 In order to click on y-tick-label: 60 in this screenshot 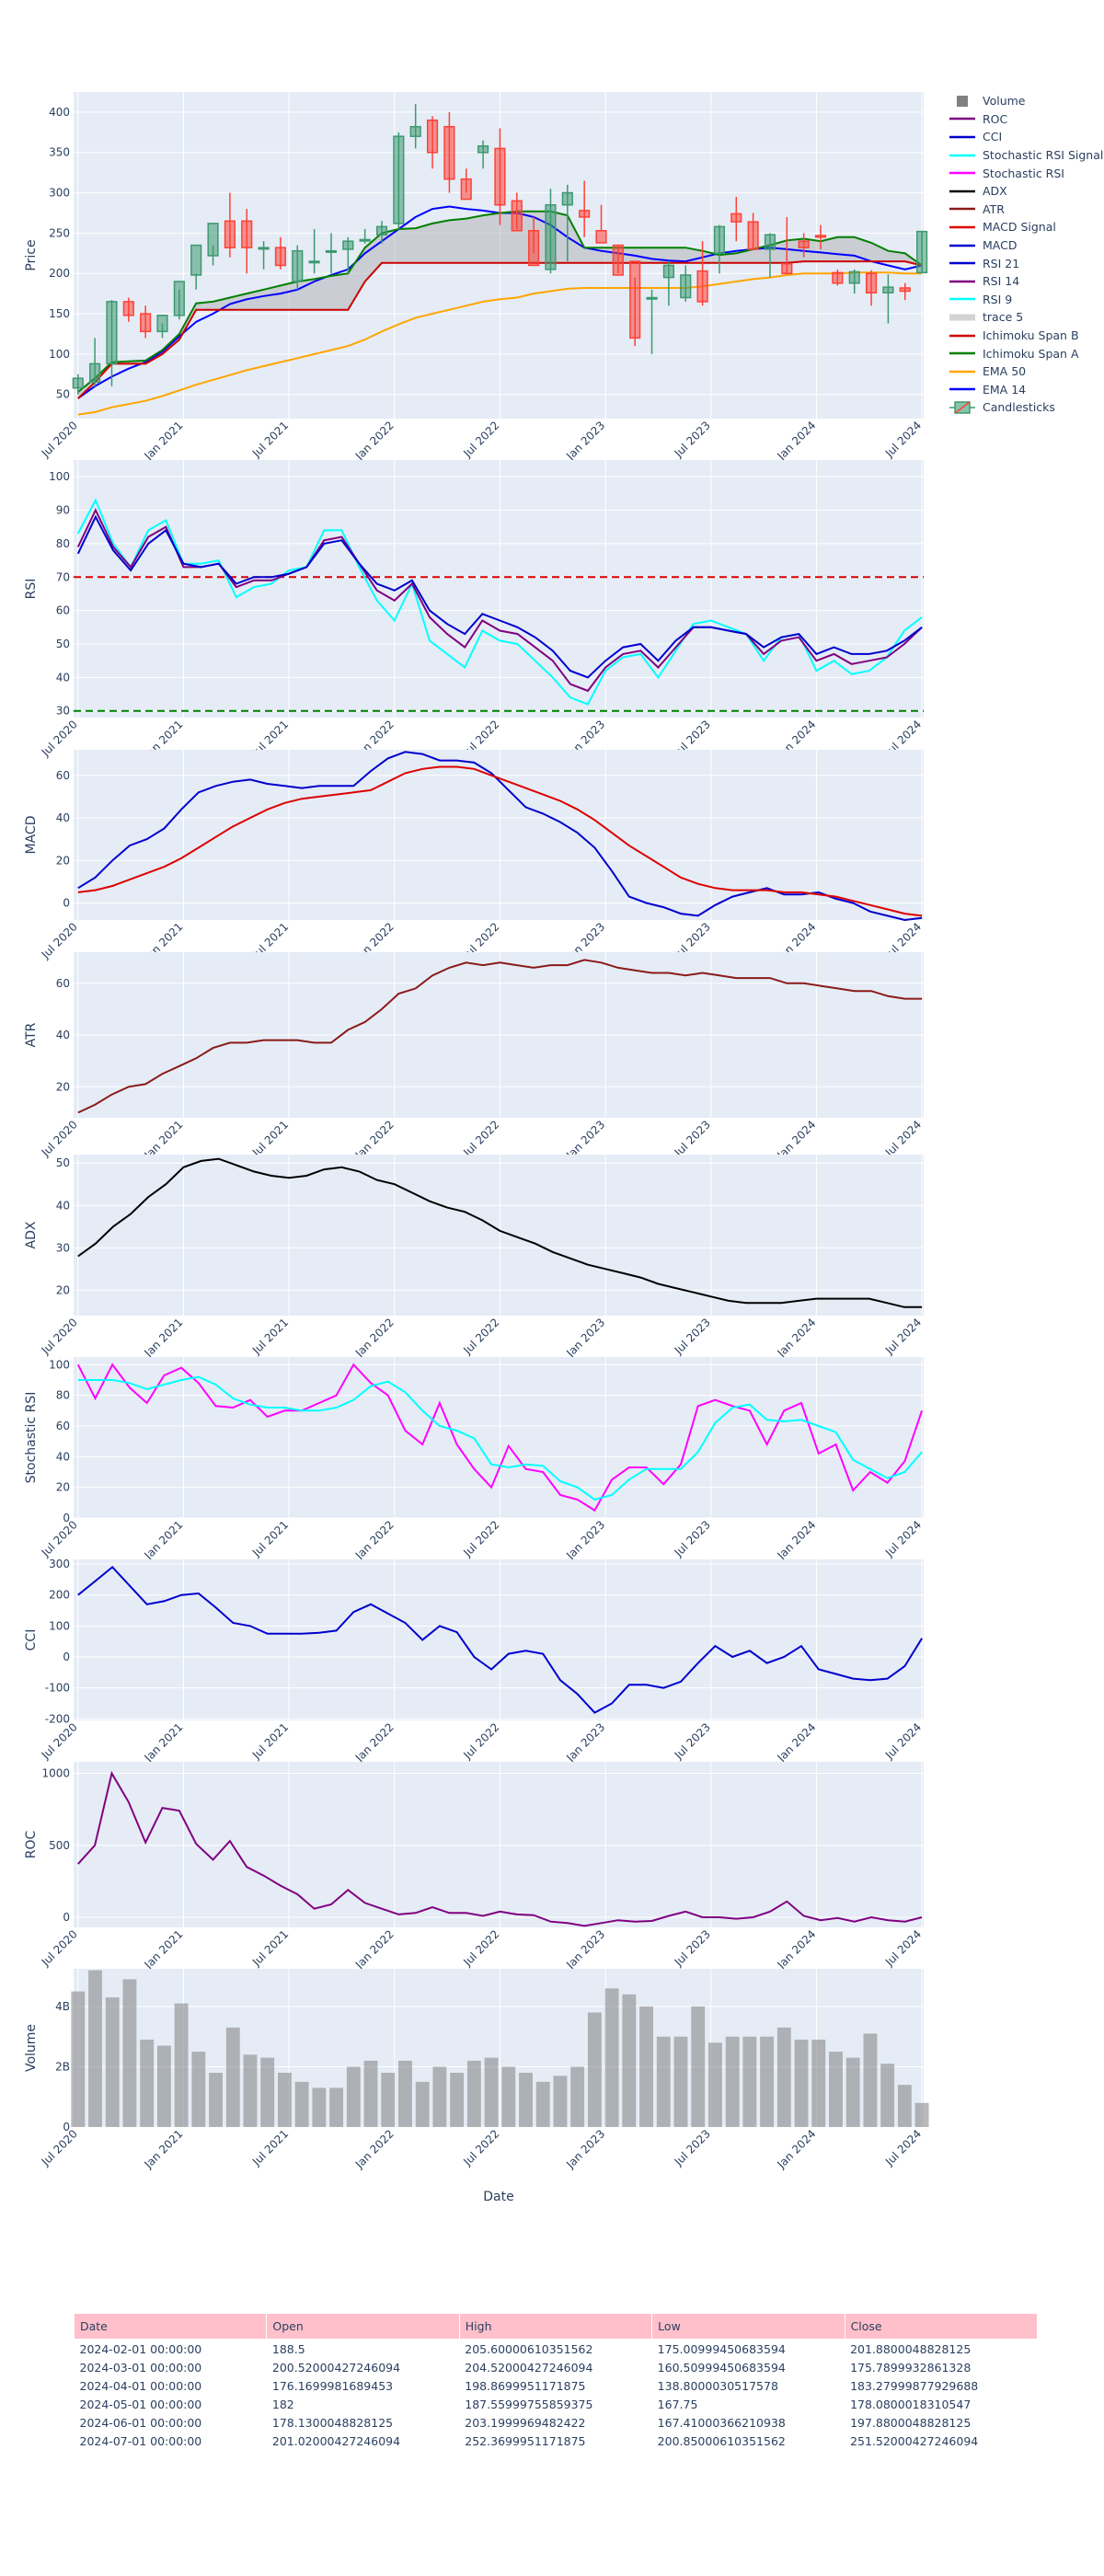, I will do `click(63, 610)`.